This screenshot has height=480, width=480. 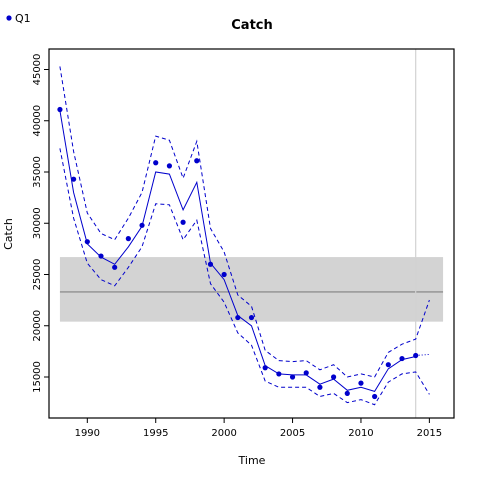 What do you see at coordinates (37, 275) in the screenshot?
I see `y-tick-label-25000: 25000` at bounding box center [37, 275].